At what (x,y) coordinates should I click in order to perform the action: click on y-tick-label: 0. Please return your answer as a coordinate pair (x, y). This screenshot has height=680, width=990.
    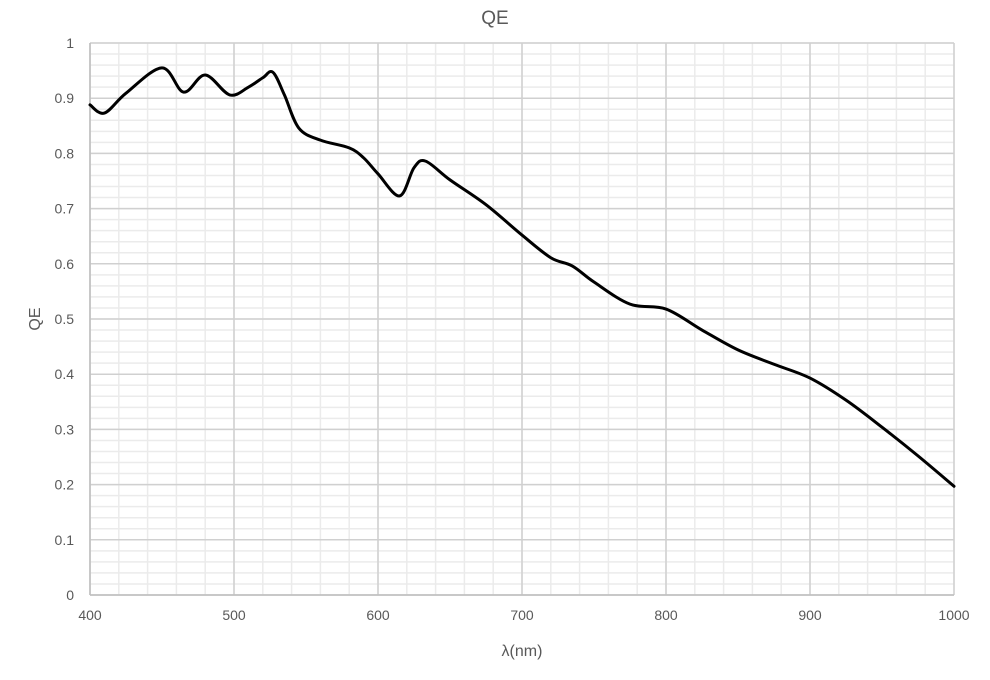
    Looking at the image, I should click on (70, 595).